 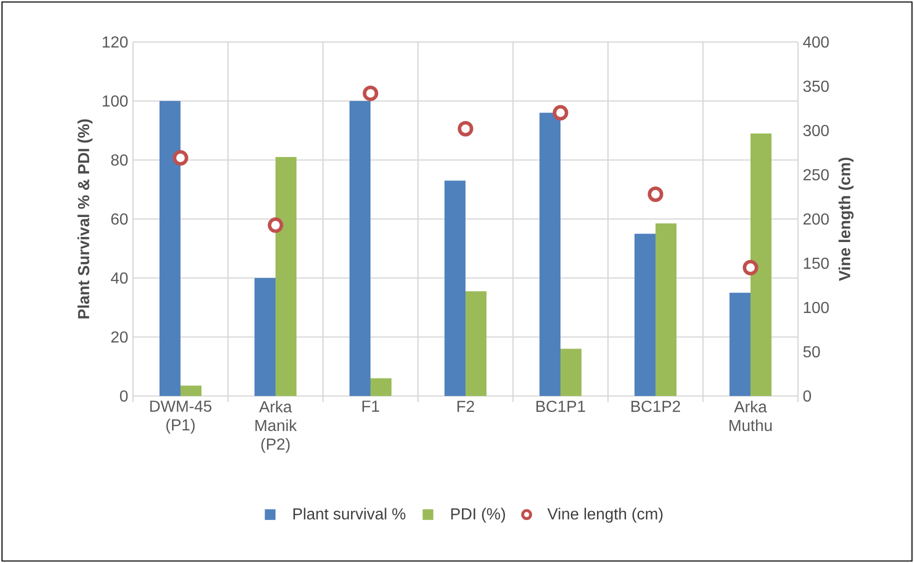 I want to click on y2-axis-title: Vine length (cm), so click(x=846, y=219).